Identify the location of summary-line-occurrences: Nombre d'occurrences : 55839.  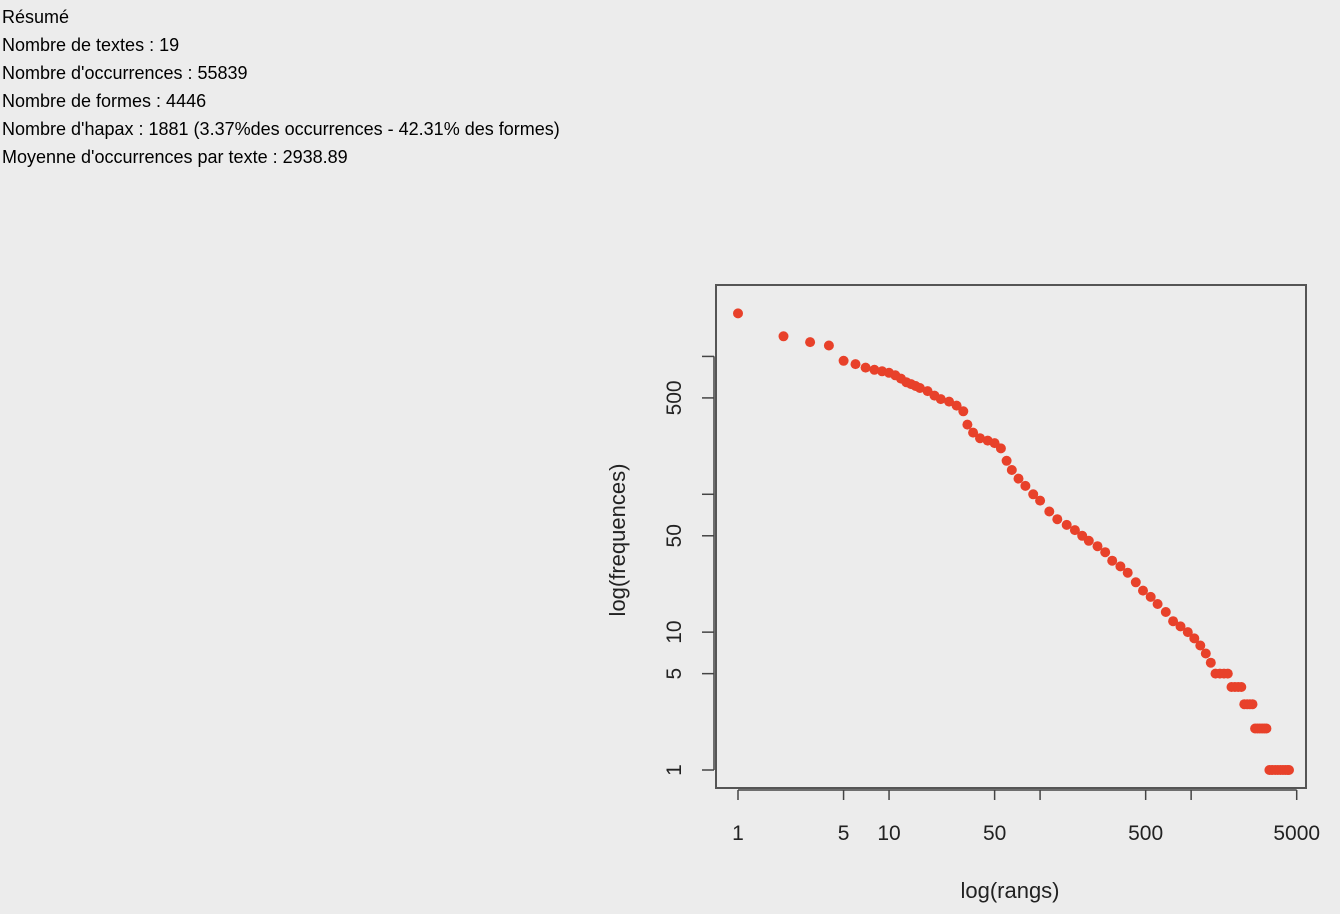
(125, 73).